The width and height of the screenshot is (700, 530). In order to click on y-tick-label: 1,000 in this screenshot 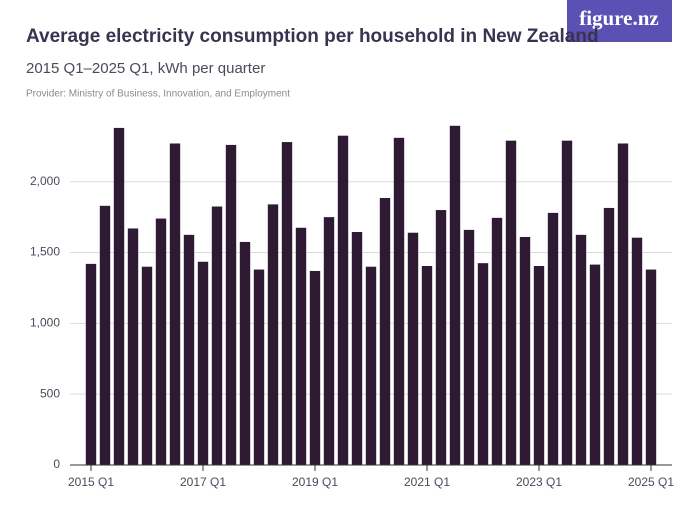, I will do `click(45, 323)`.